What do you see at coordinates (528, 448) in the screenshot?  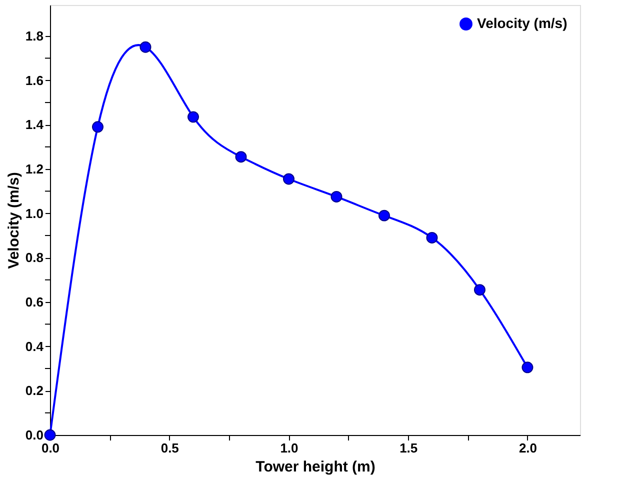 I see `x-tick-label: 2.0` at bounding box center [528, 448].